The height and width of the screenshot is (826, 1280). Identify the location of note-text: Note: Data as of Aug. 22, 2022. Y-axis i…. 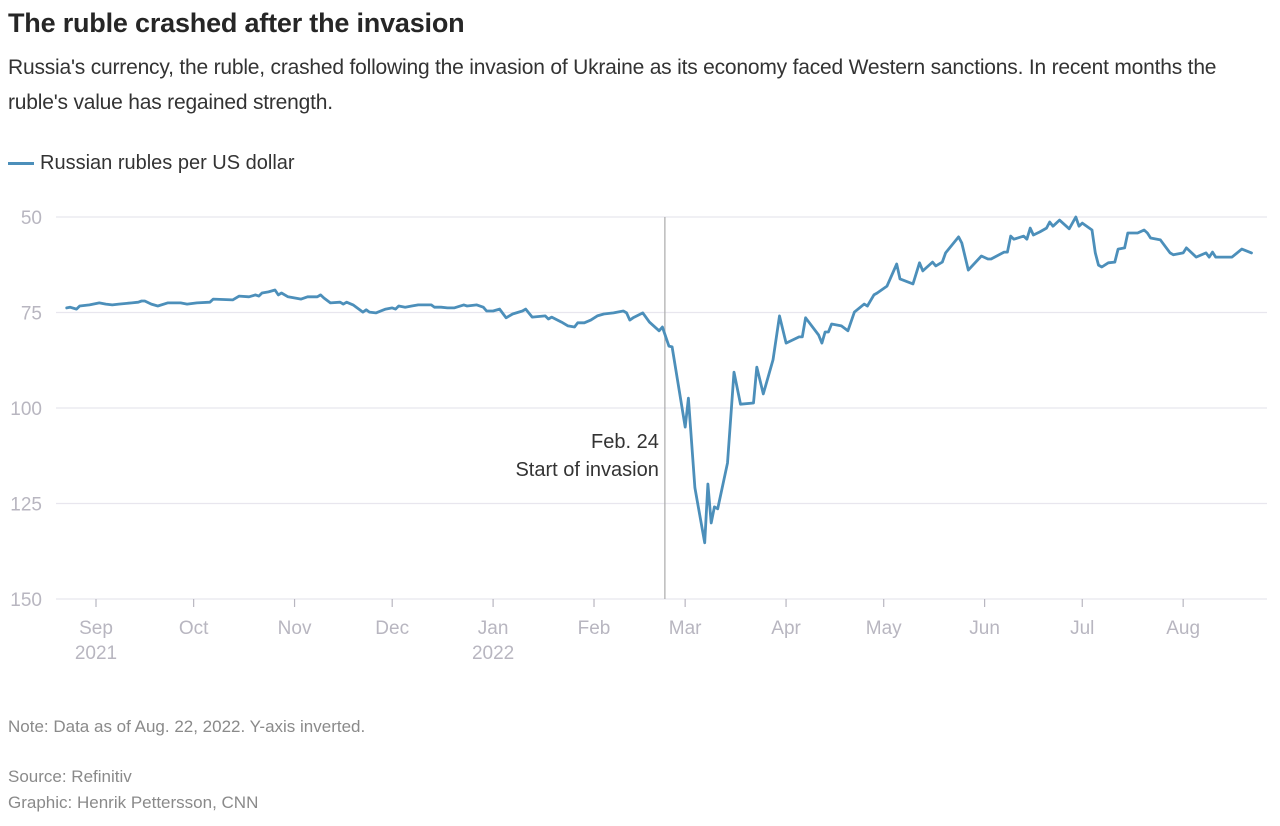
(187, 726).